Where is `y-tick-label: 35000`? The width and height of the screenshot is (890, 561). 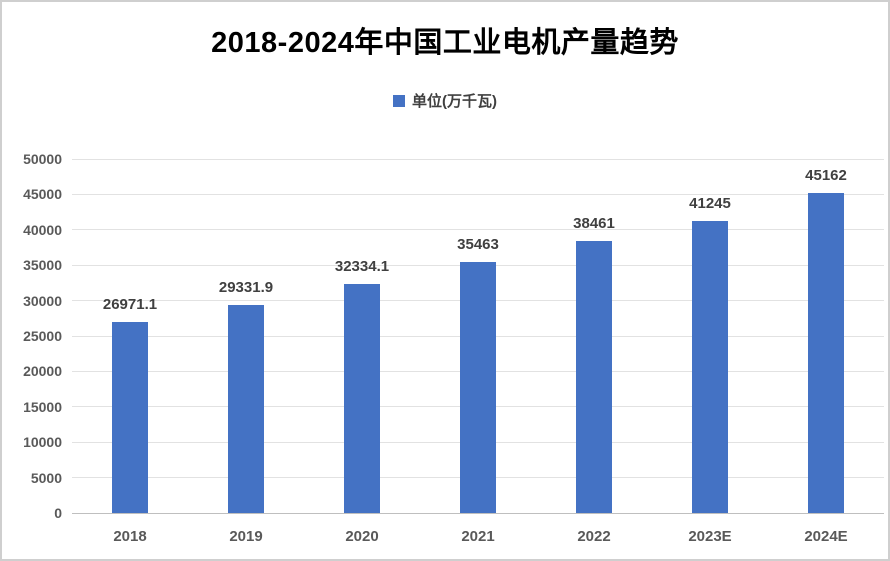
y-tick-label: 35000 is located at coordinates (42, 265).